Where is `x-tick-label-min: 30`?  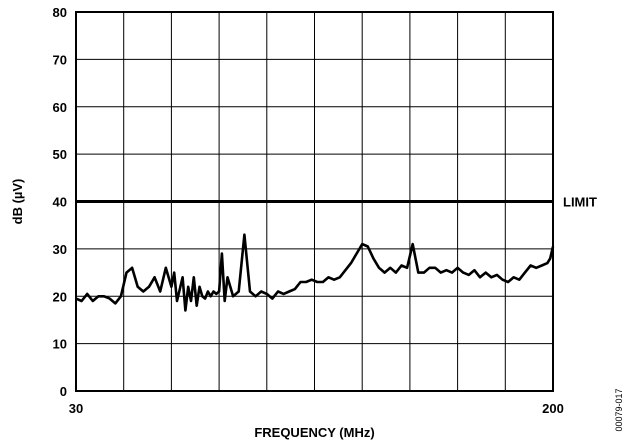
x-tick-label-min: 30 is located at coordinates (76, 408).